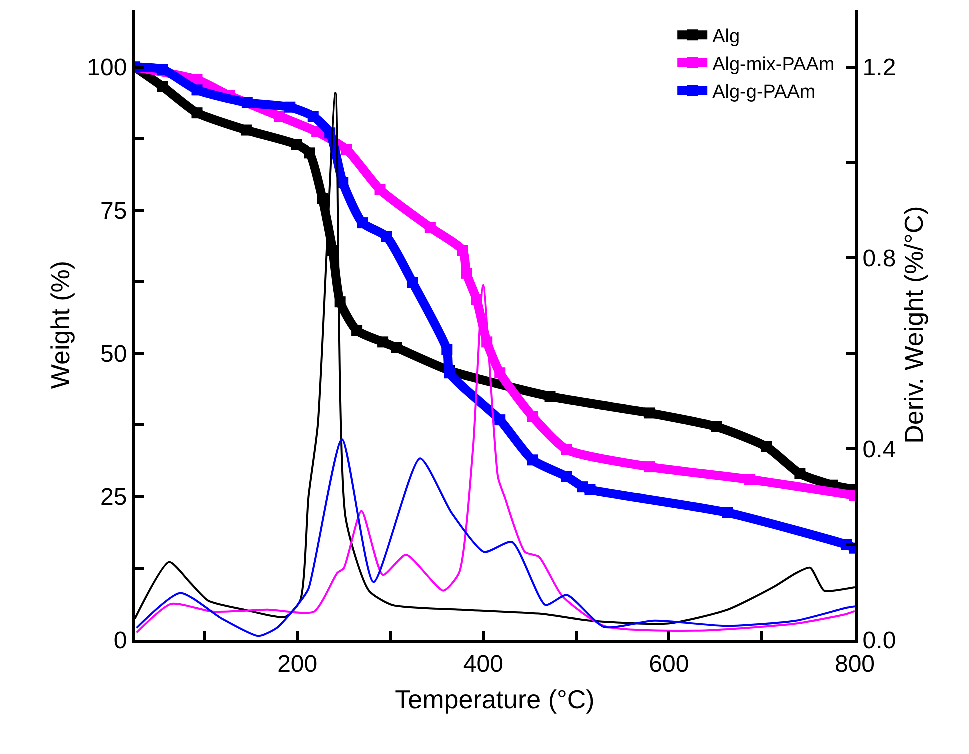  Describe the element at coordinates (61, 325) in the screenshot. I see `y-axis-title: Weight (%)` at that location.